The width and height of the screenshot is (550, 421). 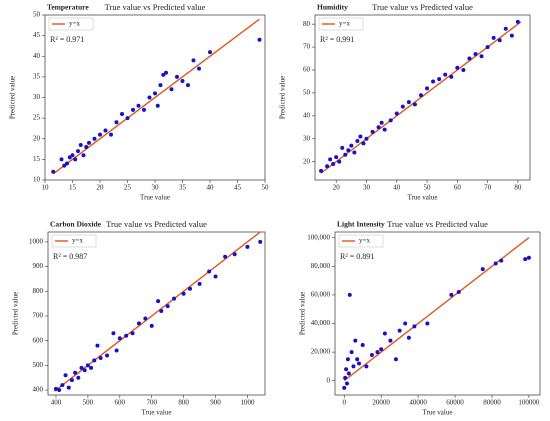 What do you see at coordinates (418, 403) in the screenshot?
I see `x-tick-label: 40000` at bounding box center [418, 403].